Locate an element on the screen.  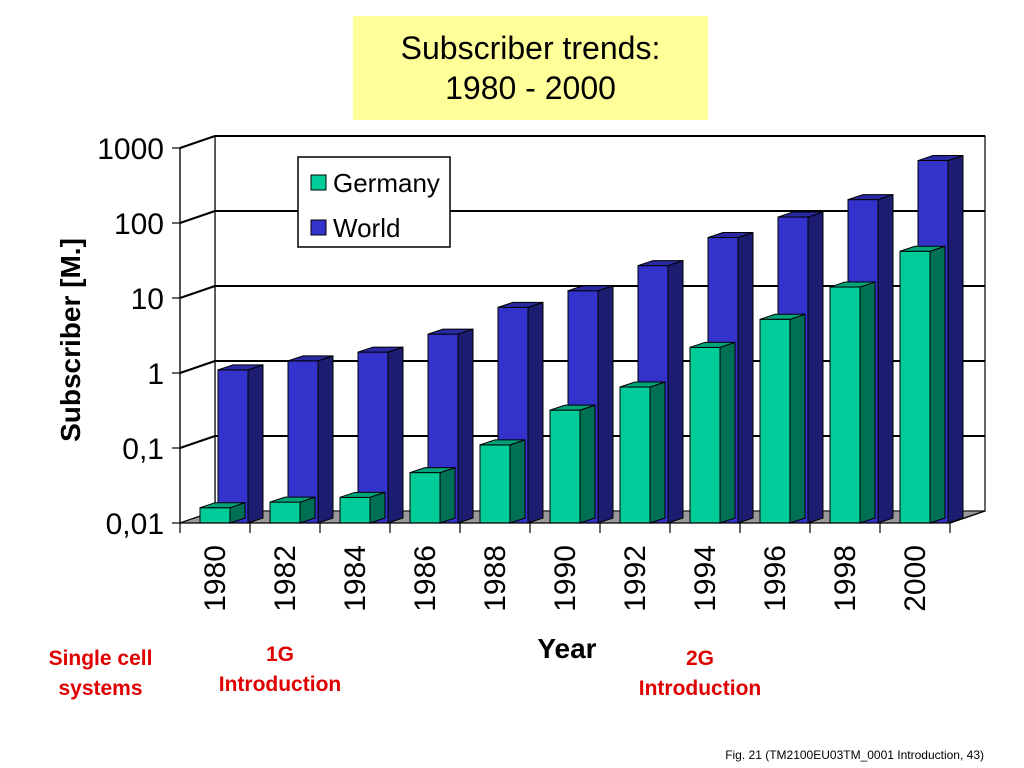
y-tick-label: 10 is located at coordinates (147, 299).